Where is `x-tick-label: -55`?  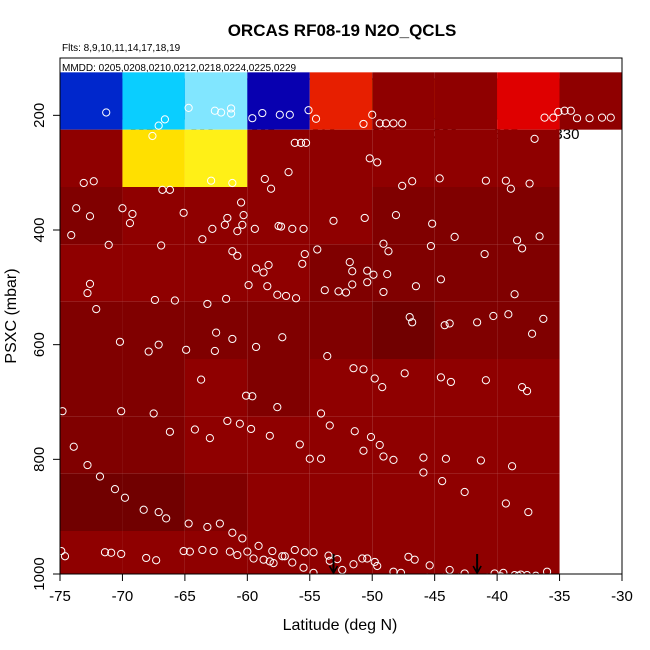 x-tick-label: -55 is located at coordinates (310, 596).